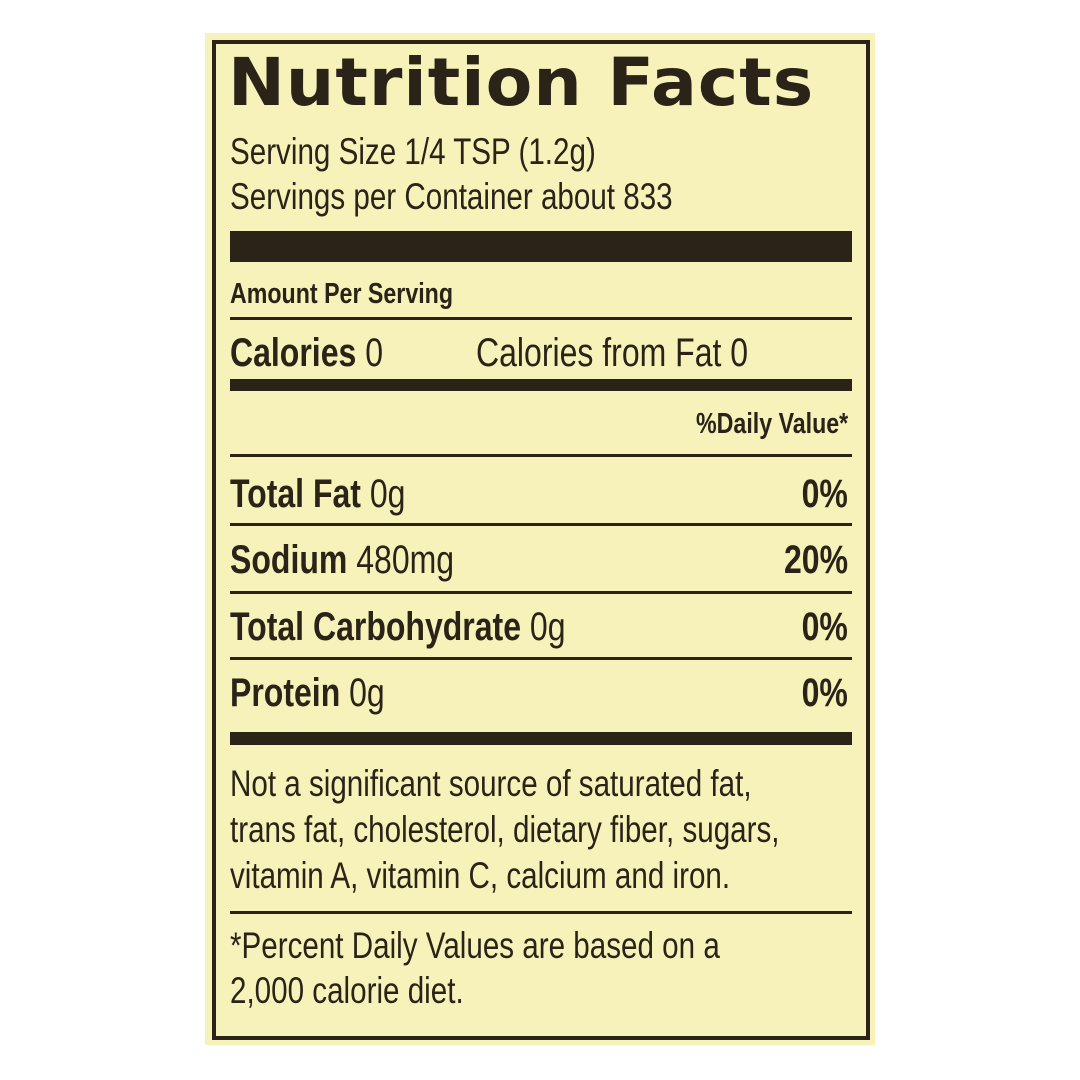 The width and height of the screenshot is (1080, 1080). I want to click on nutrient-row-total-fat: Total Fat 0g, so click(317, 494).